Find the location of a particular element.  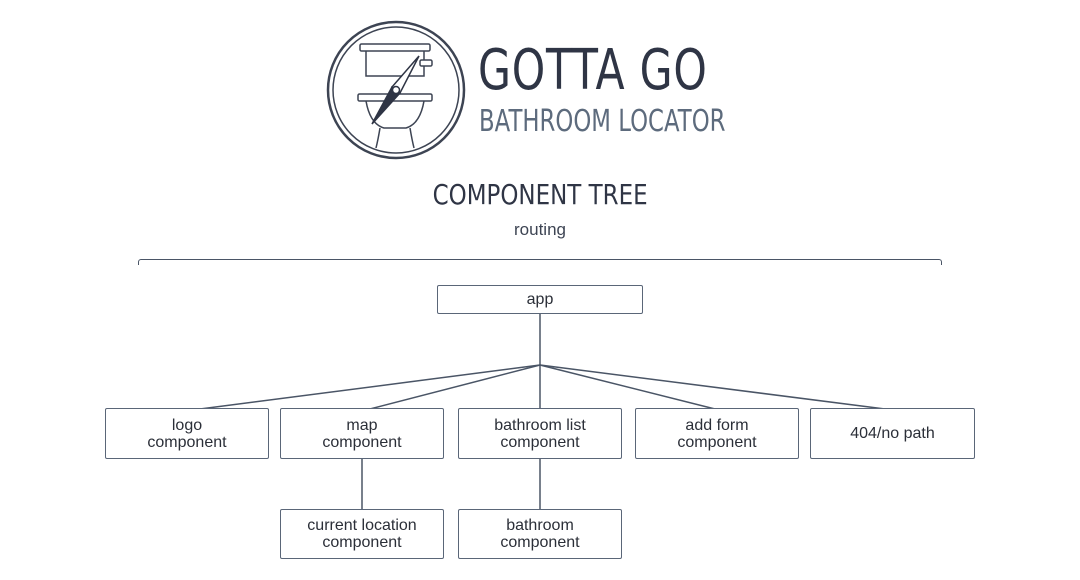

node-current-location-component: current location component is located at coordinates (362, 534).